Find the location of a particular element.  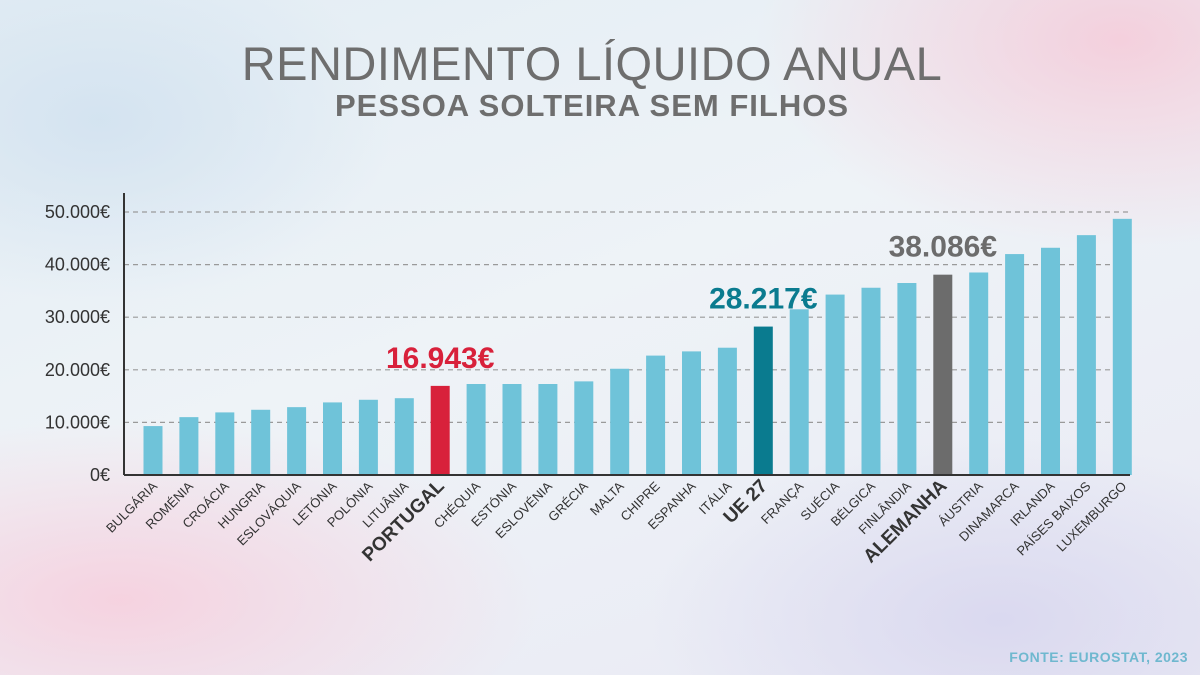

bar-estonia is located at coordinates (512, 429).